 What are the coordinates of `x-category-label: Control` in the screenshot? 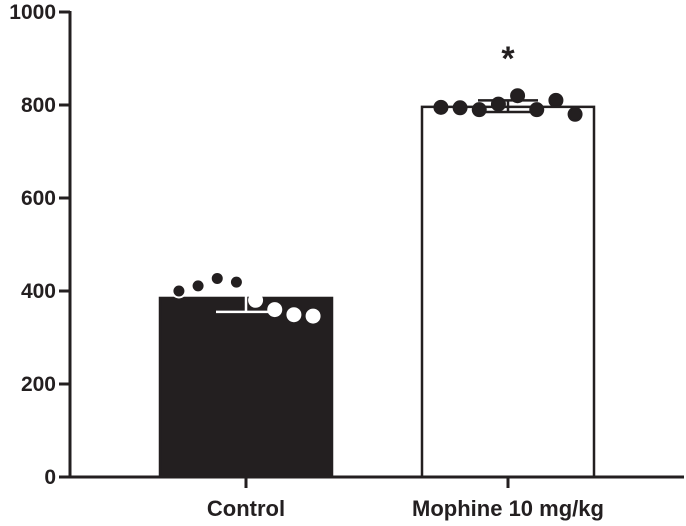 It's located at (246, 508).